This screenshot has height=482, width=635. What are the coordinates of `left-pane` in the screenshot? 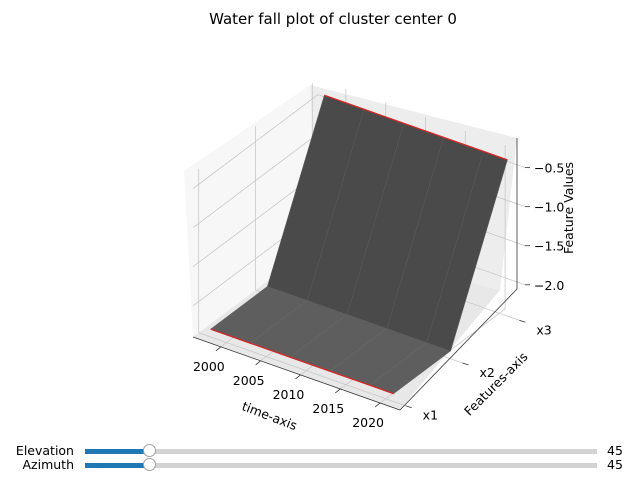 It's located at (251, 211).